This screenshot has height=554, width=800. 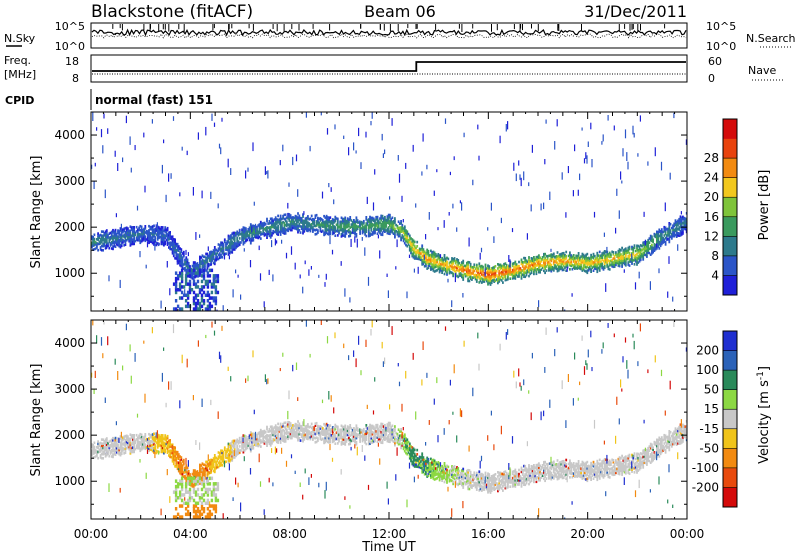 What do you see at coordinates (306, 323) in the screenshot?
I see `velocity-noise-echo` at bounding box center [306, 323].